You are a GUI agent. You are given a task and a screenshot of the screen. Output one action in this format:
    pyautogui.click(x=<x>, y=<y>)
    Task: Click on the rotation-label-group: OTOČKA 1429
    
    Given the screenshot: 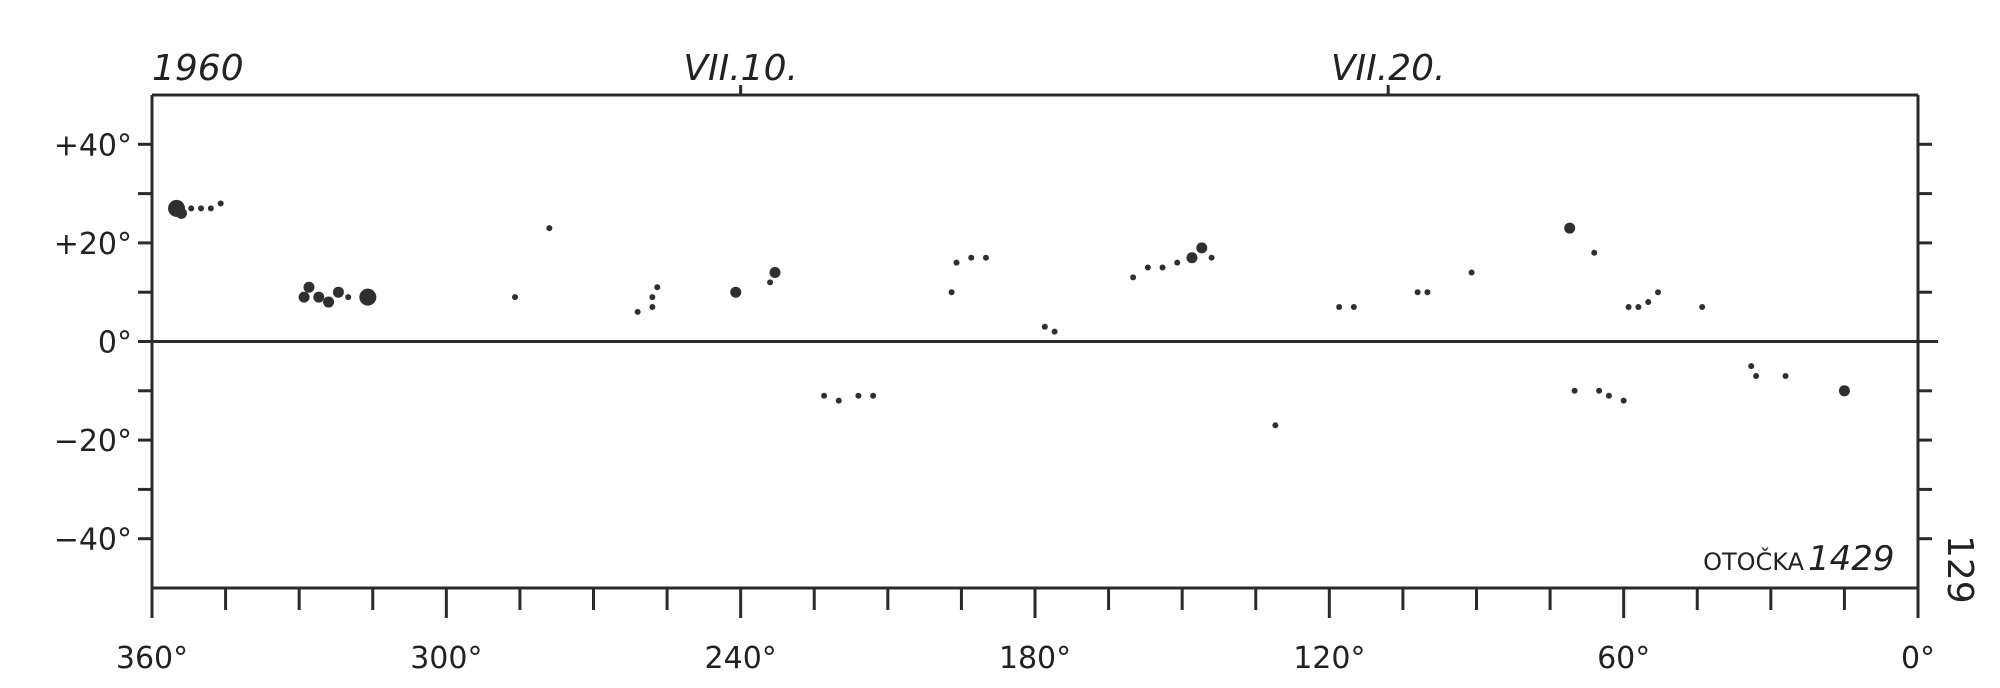 What is the action you would take?
    pyautogui.click(x=1798, y=559)
    